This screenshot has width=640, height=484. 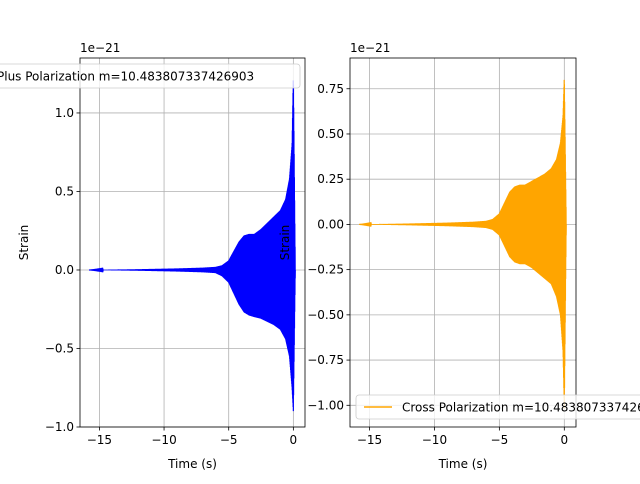 What do you see at coordinates (64, 191) in the screenshot?
I see `y-tick-label: 0.5` at bounding box center [64, 191].